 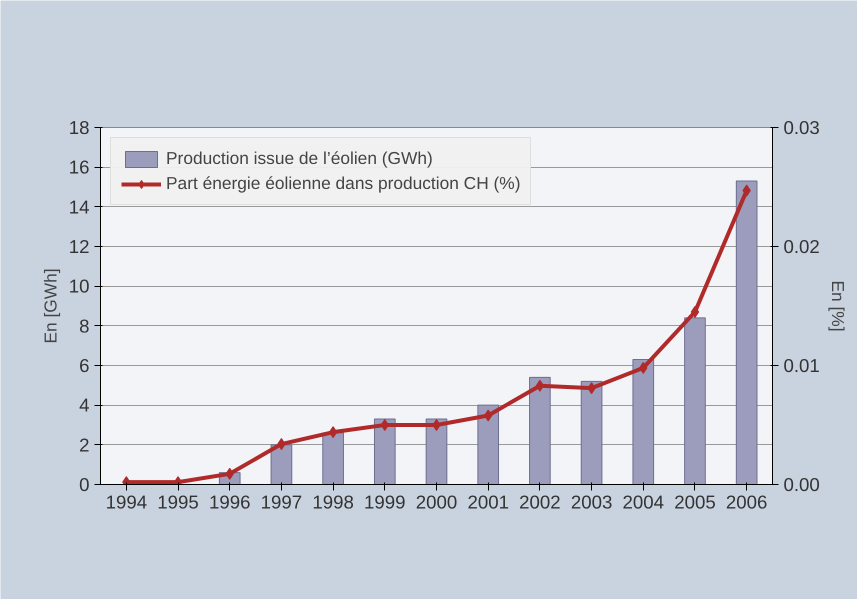 What do you see at coordinates (84, 405) in the screenshot?
I see `y-tick-label: 4` at bounding box center [84, 405].